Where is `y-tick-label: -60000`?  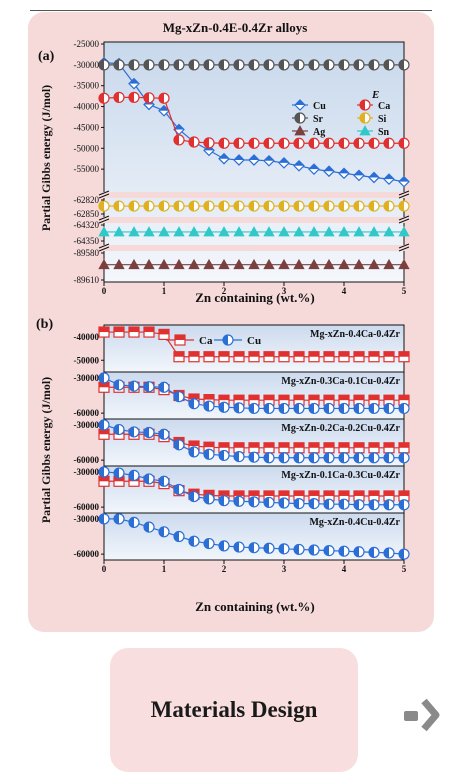
y-tick-label: -60000 is located at coordinates (87, 460).